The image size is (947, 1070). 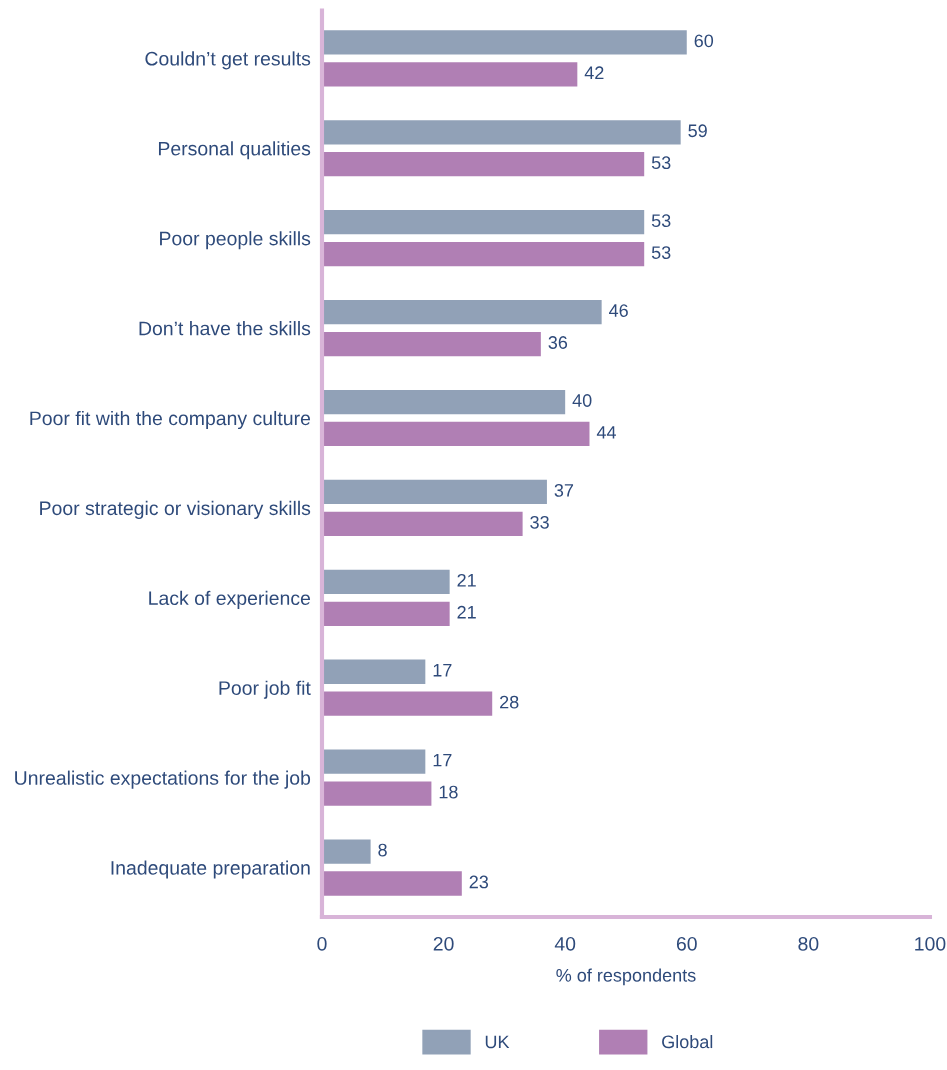 I want to click on x-tick-label: 20, so click(x=443, y=943).